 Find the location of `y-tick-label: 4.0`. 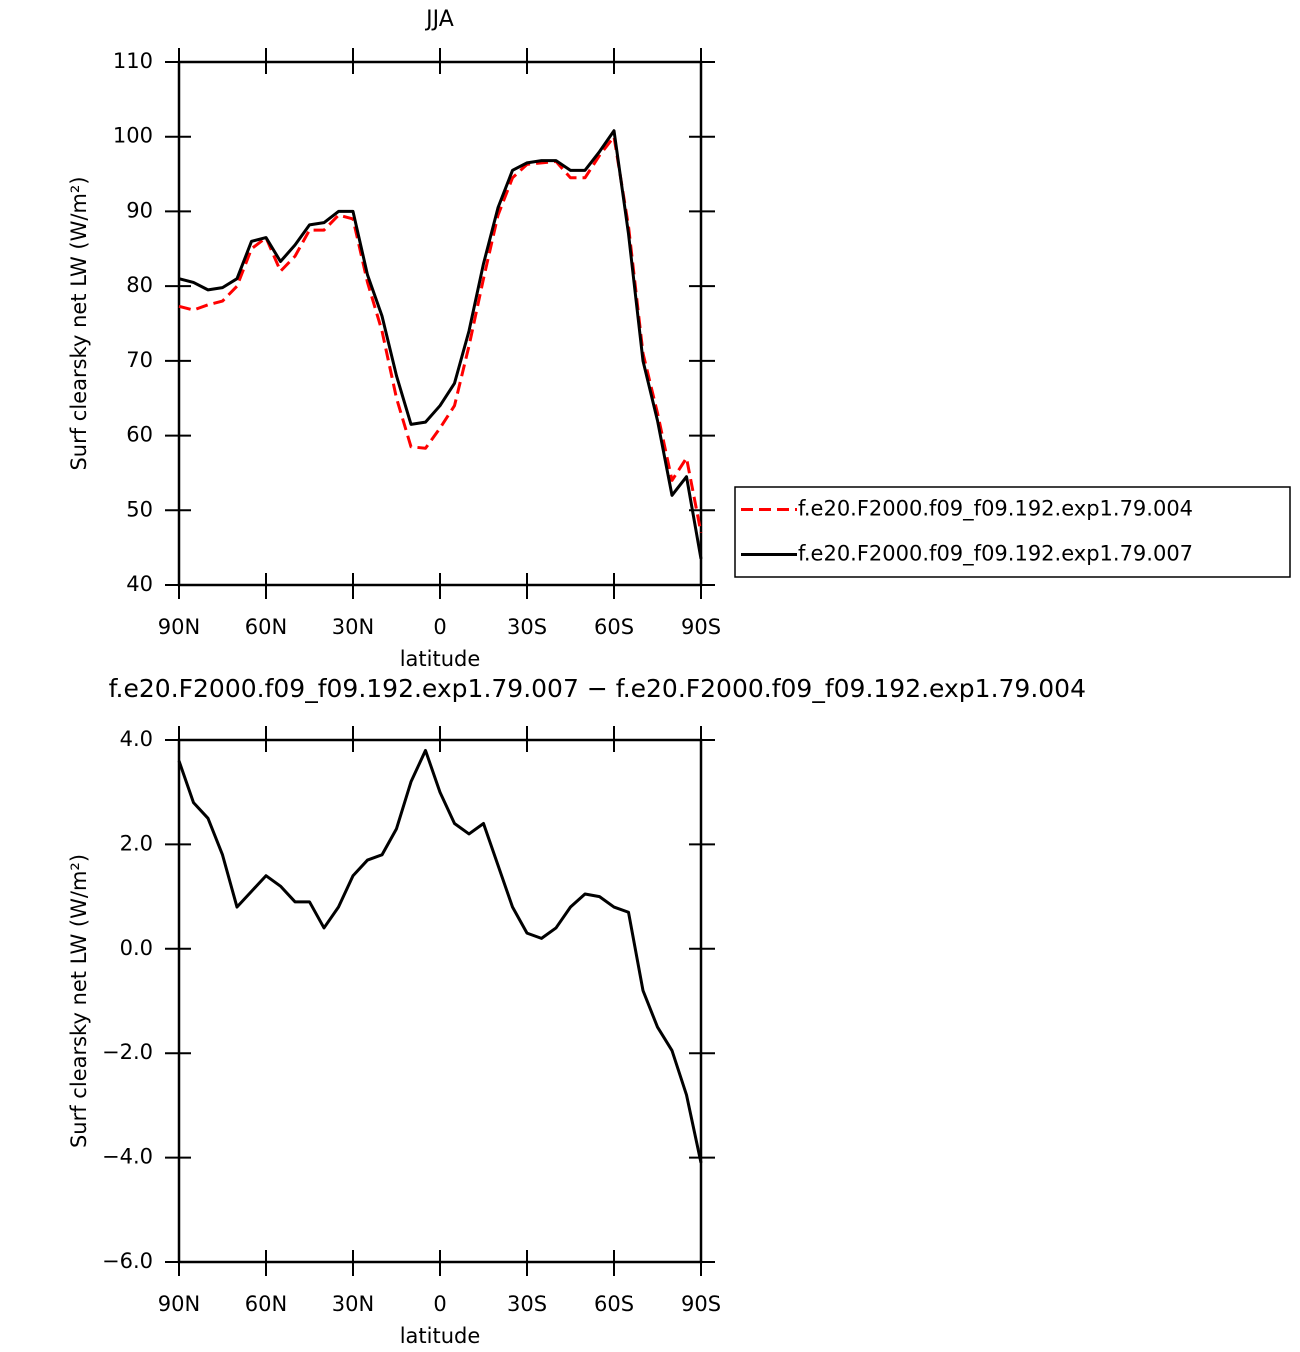

y-tick-label: 4.0 is located at coordinates (136, 739).